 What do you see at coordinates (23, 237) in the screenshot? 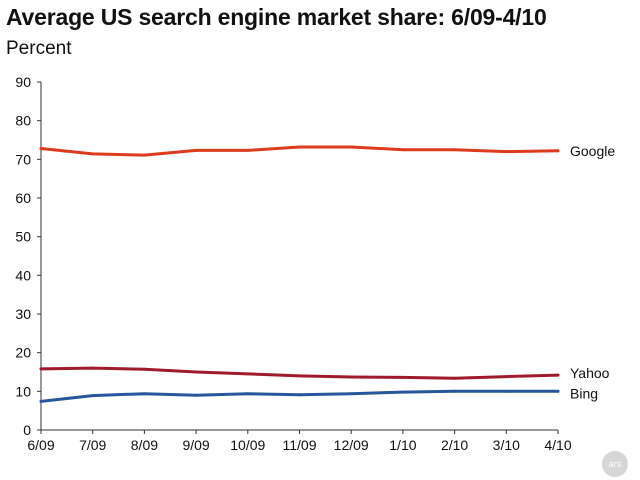
I see `y-tick-label: 50` at bounding box center [23, 237].